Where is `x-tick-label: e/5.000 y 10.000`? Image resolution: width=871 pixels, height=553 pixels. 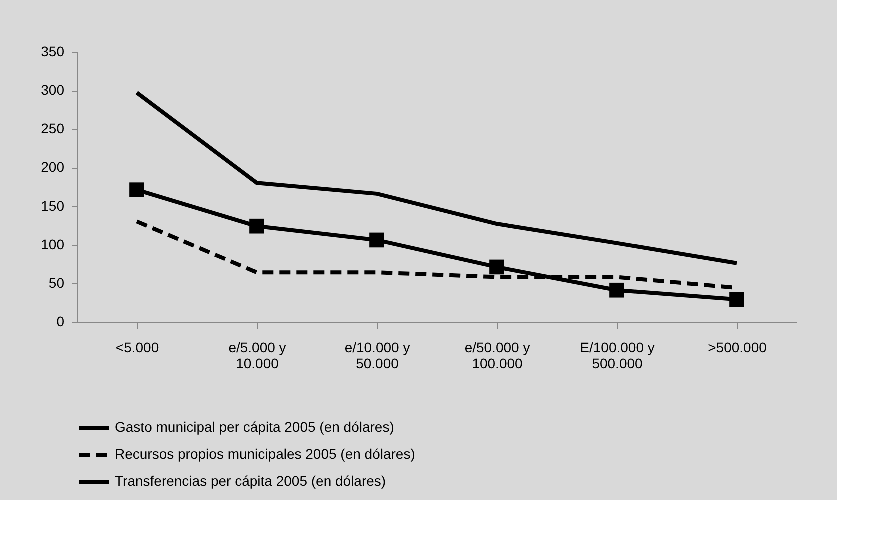
x-tick-label: e/5.000 y 10.000 is located at coordinates (257, 356).